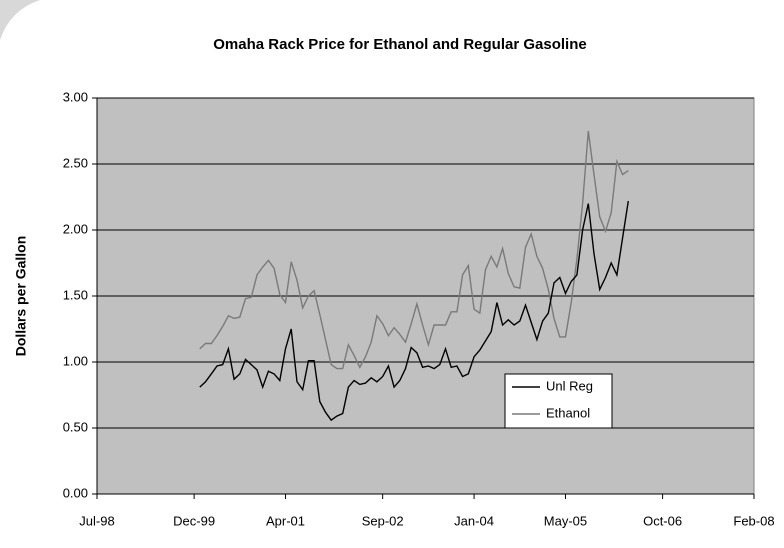 Image resolution: width=784 pixels, height=548 pixels. What do you see at coordinates (75, 426) in the screenshot?
I see `y-tick-label: 0.50` at bounding box center [75, 426].